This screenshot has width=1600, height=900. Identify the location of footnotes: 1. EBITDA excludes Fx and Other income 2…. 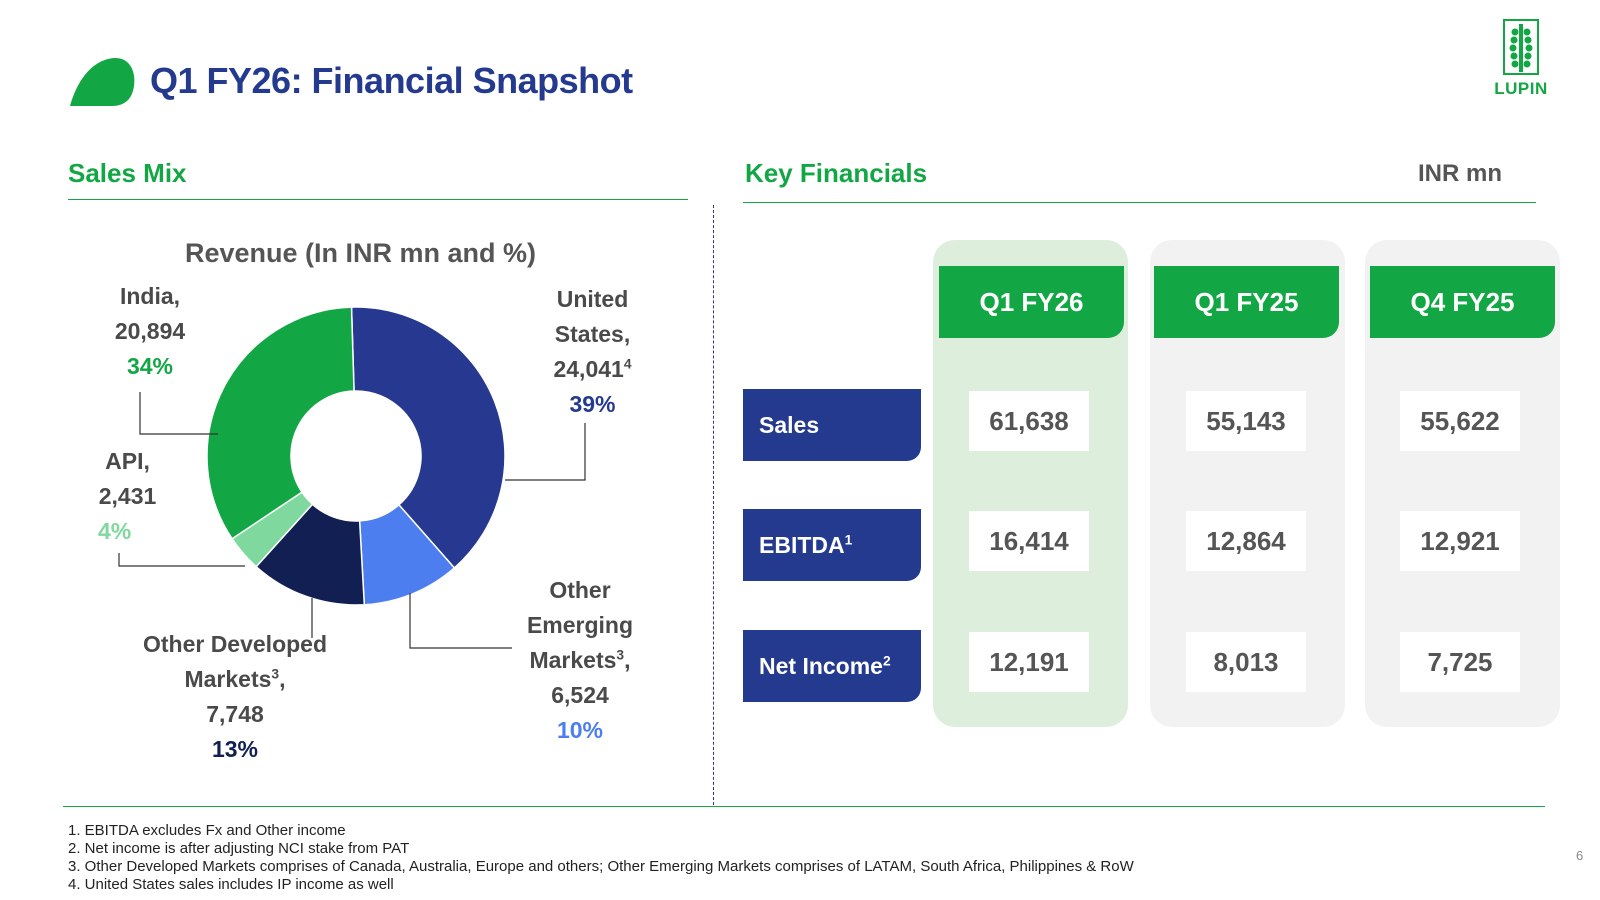
(601, 858).